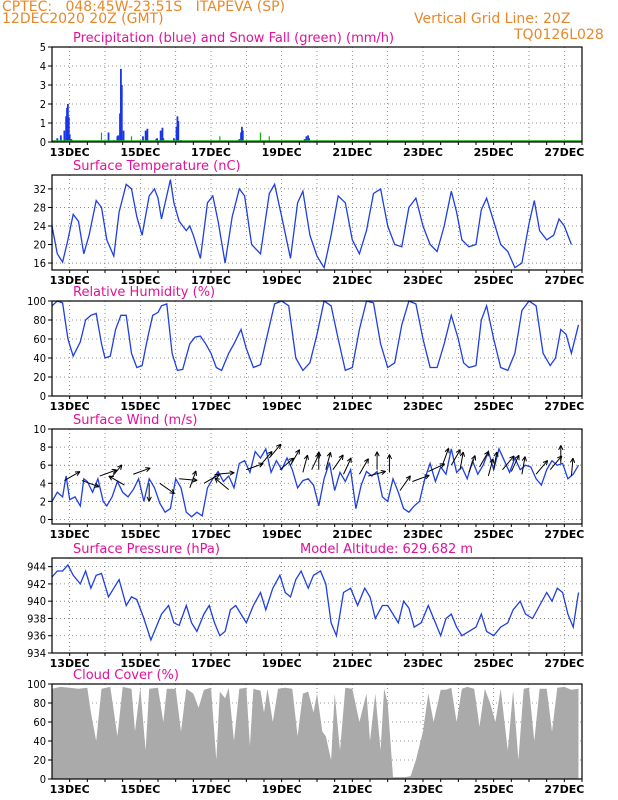  I want to click on y-tick-label: 32, so click(39, 189).